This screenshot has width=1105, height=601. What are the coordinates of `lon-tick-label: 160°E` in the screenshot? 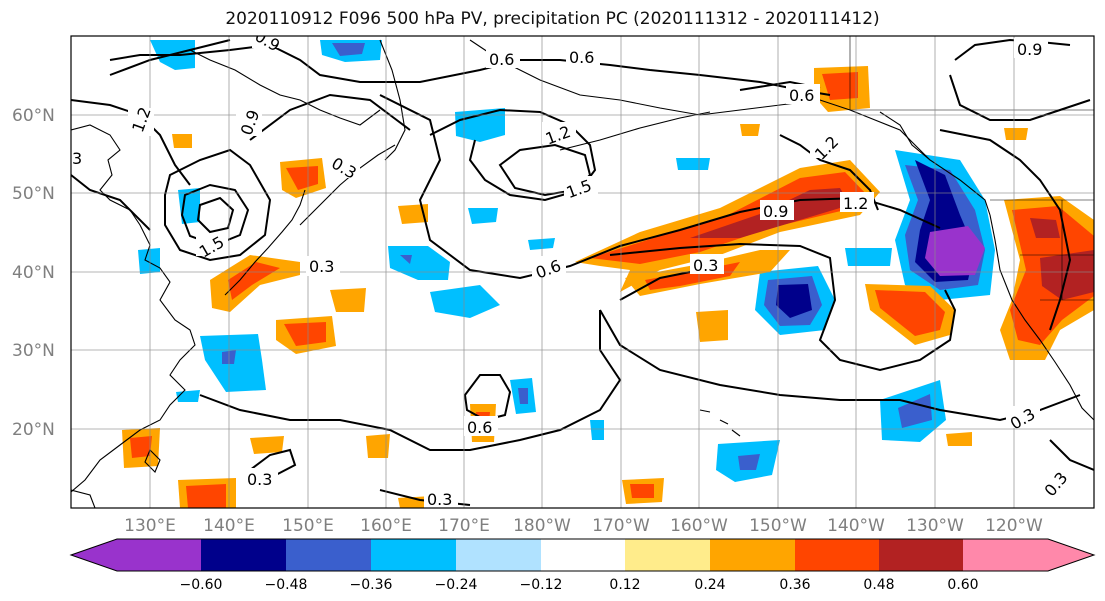 It's located at (386, 526).